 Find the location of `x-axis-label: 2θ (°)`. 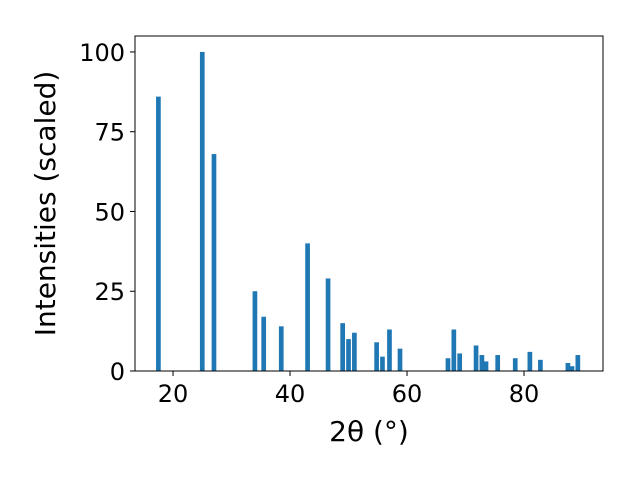

x-axis-label: 2θ (°) is located at coordinates (369, 431).